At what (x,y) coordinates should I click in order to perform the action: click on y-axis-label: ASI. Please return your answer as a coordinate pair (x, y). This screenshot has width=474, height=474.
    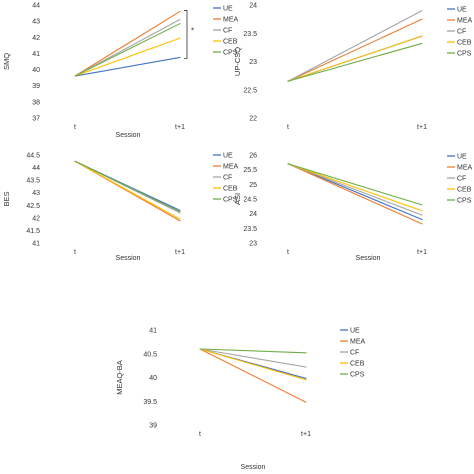
    Looking at the image, I should click on (237, 199).